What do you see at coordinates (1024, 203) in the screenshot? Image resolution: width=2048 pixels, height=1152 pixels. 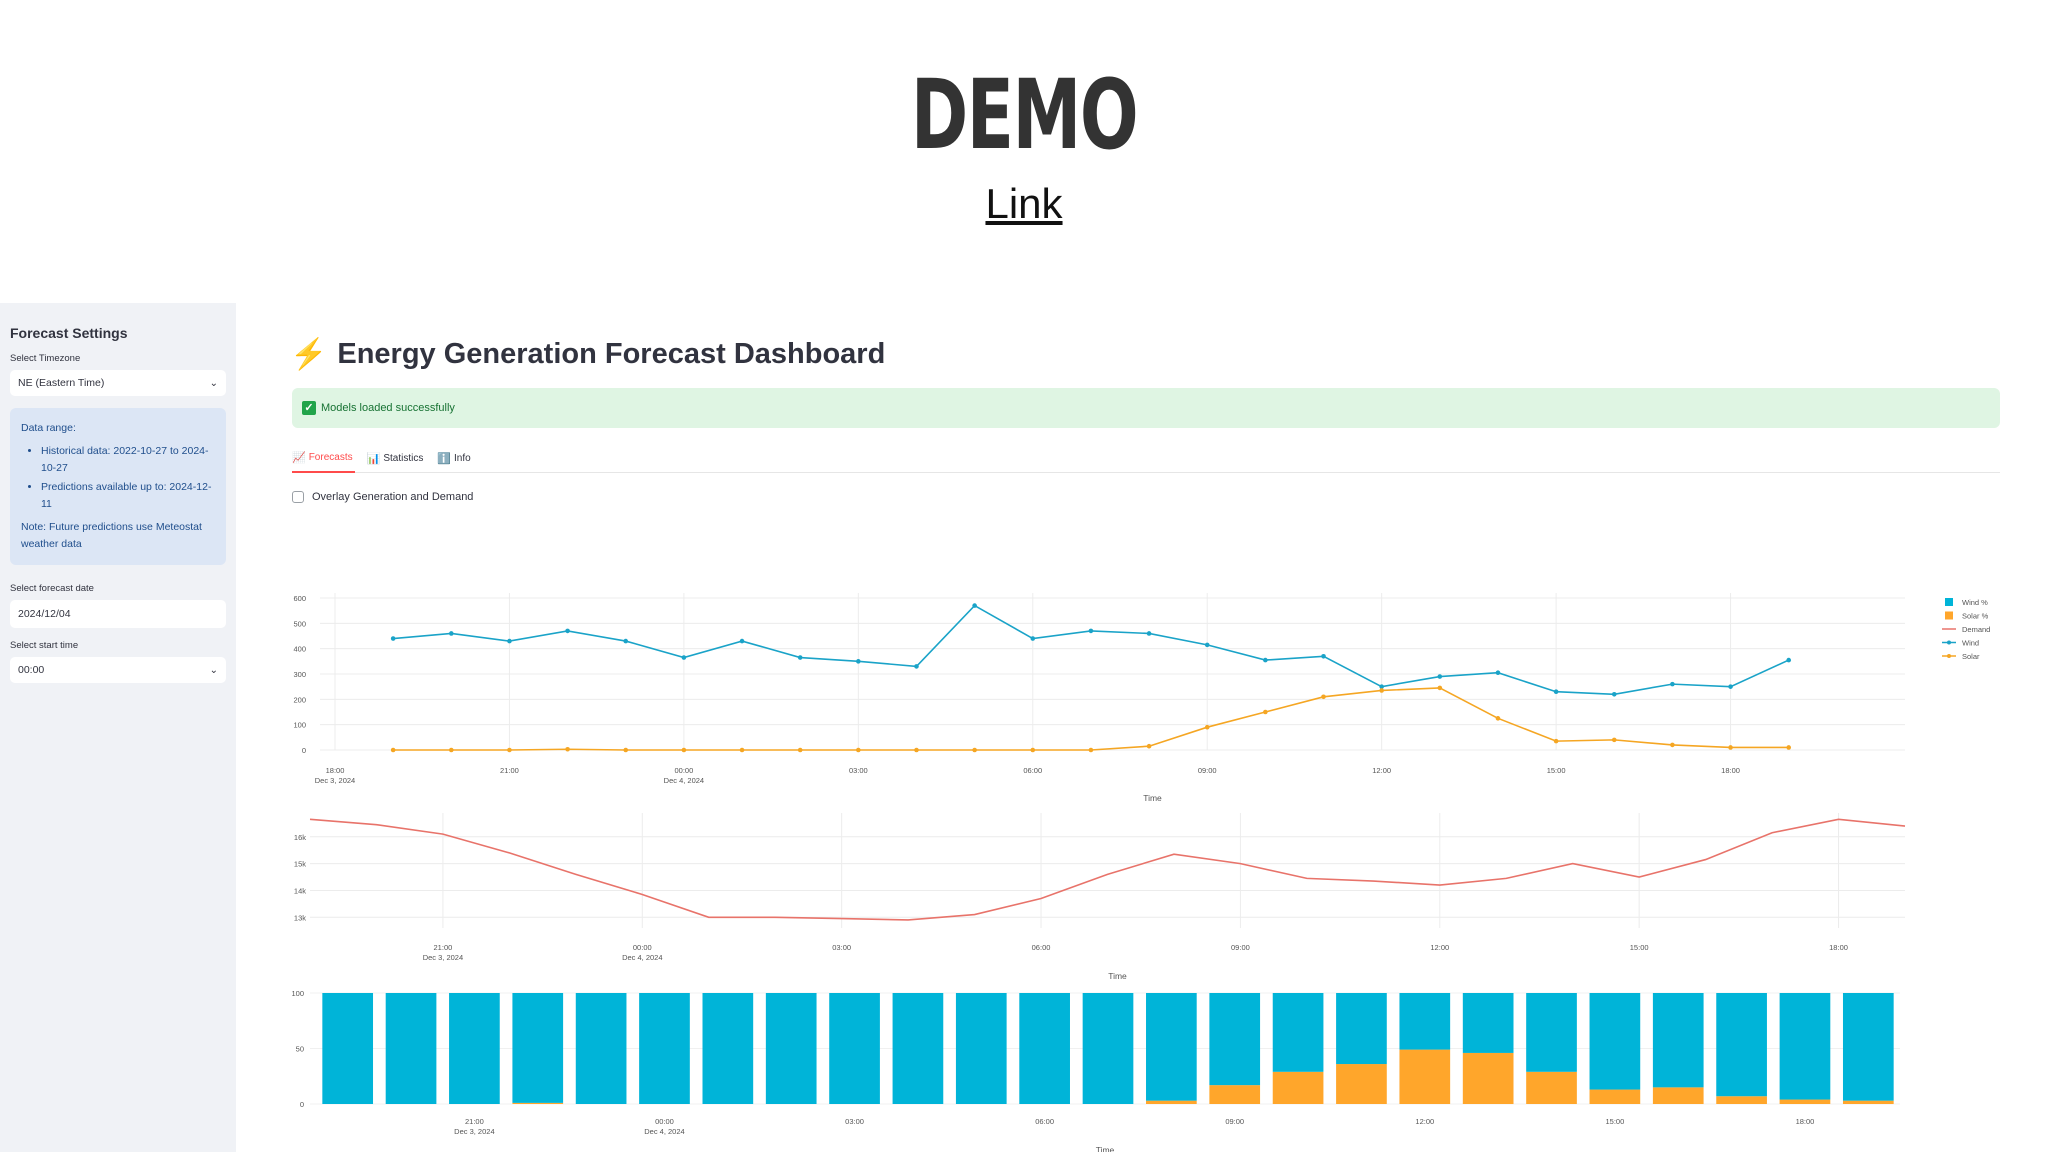 I see `slide-link: Link` at bounding box center [1024, 203].